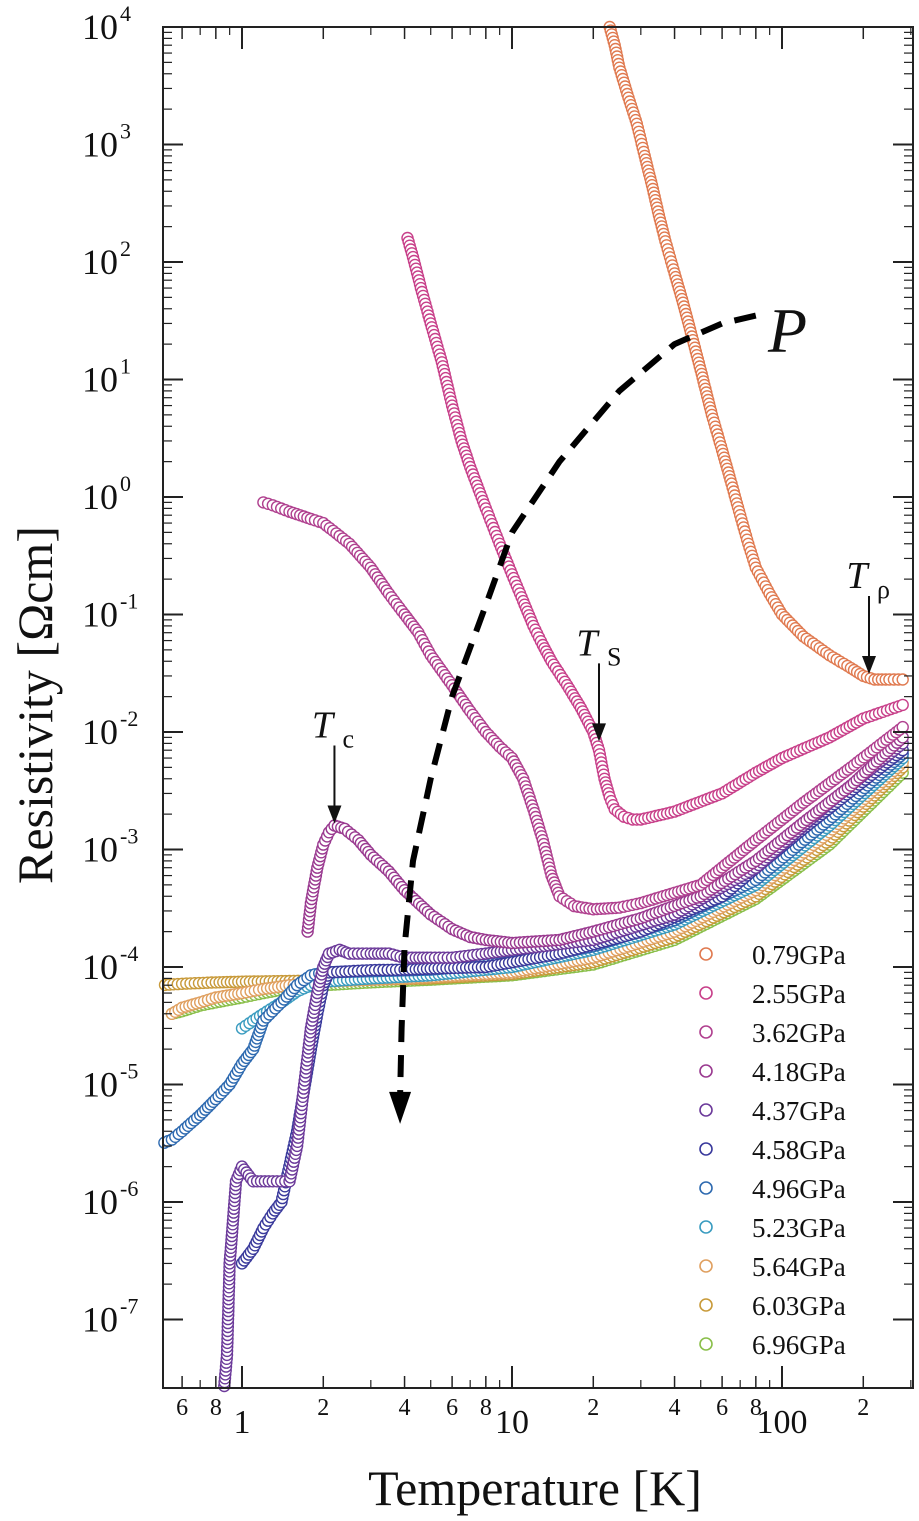  Describe the element at coordinates (799, 1306) in the screenshot. I see `legend-label: 6.03GPa` at that location.